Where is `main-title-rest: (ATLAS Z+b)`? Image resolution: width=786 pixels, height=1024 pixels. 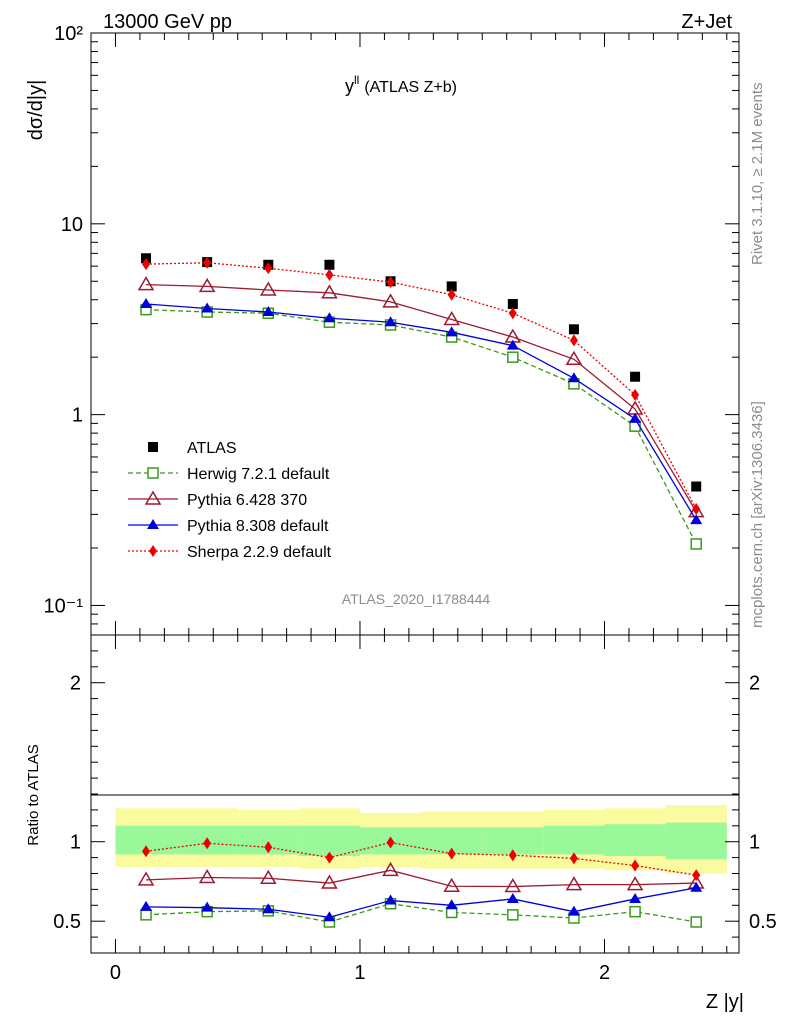 main-title-rest: (ATLAS Z+b) is located at coordinates (410, 87).